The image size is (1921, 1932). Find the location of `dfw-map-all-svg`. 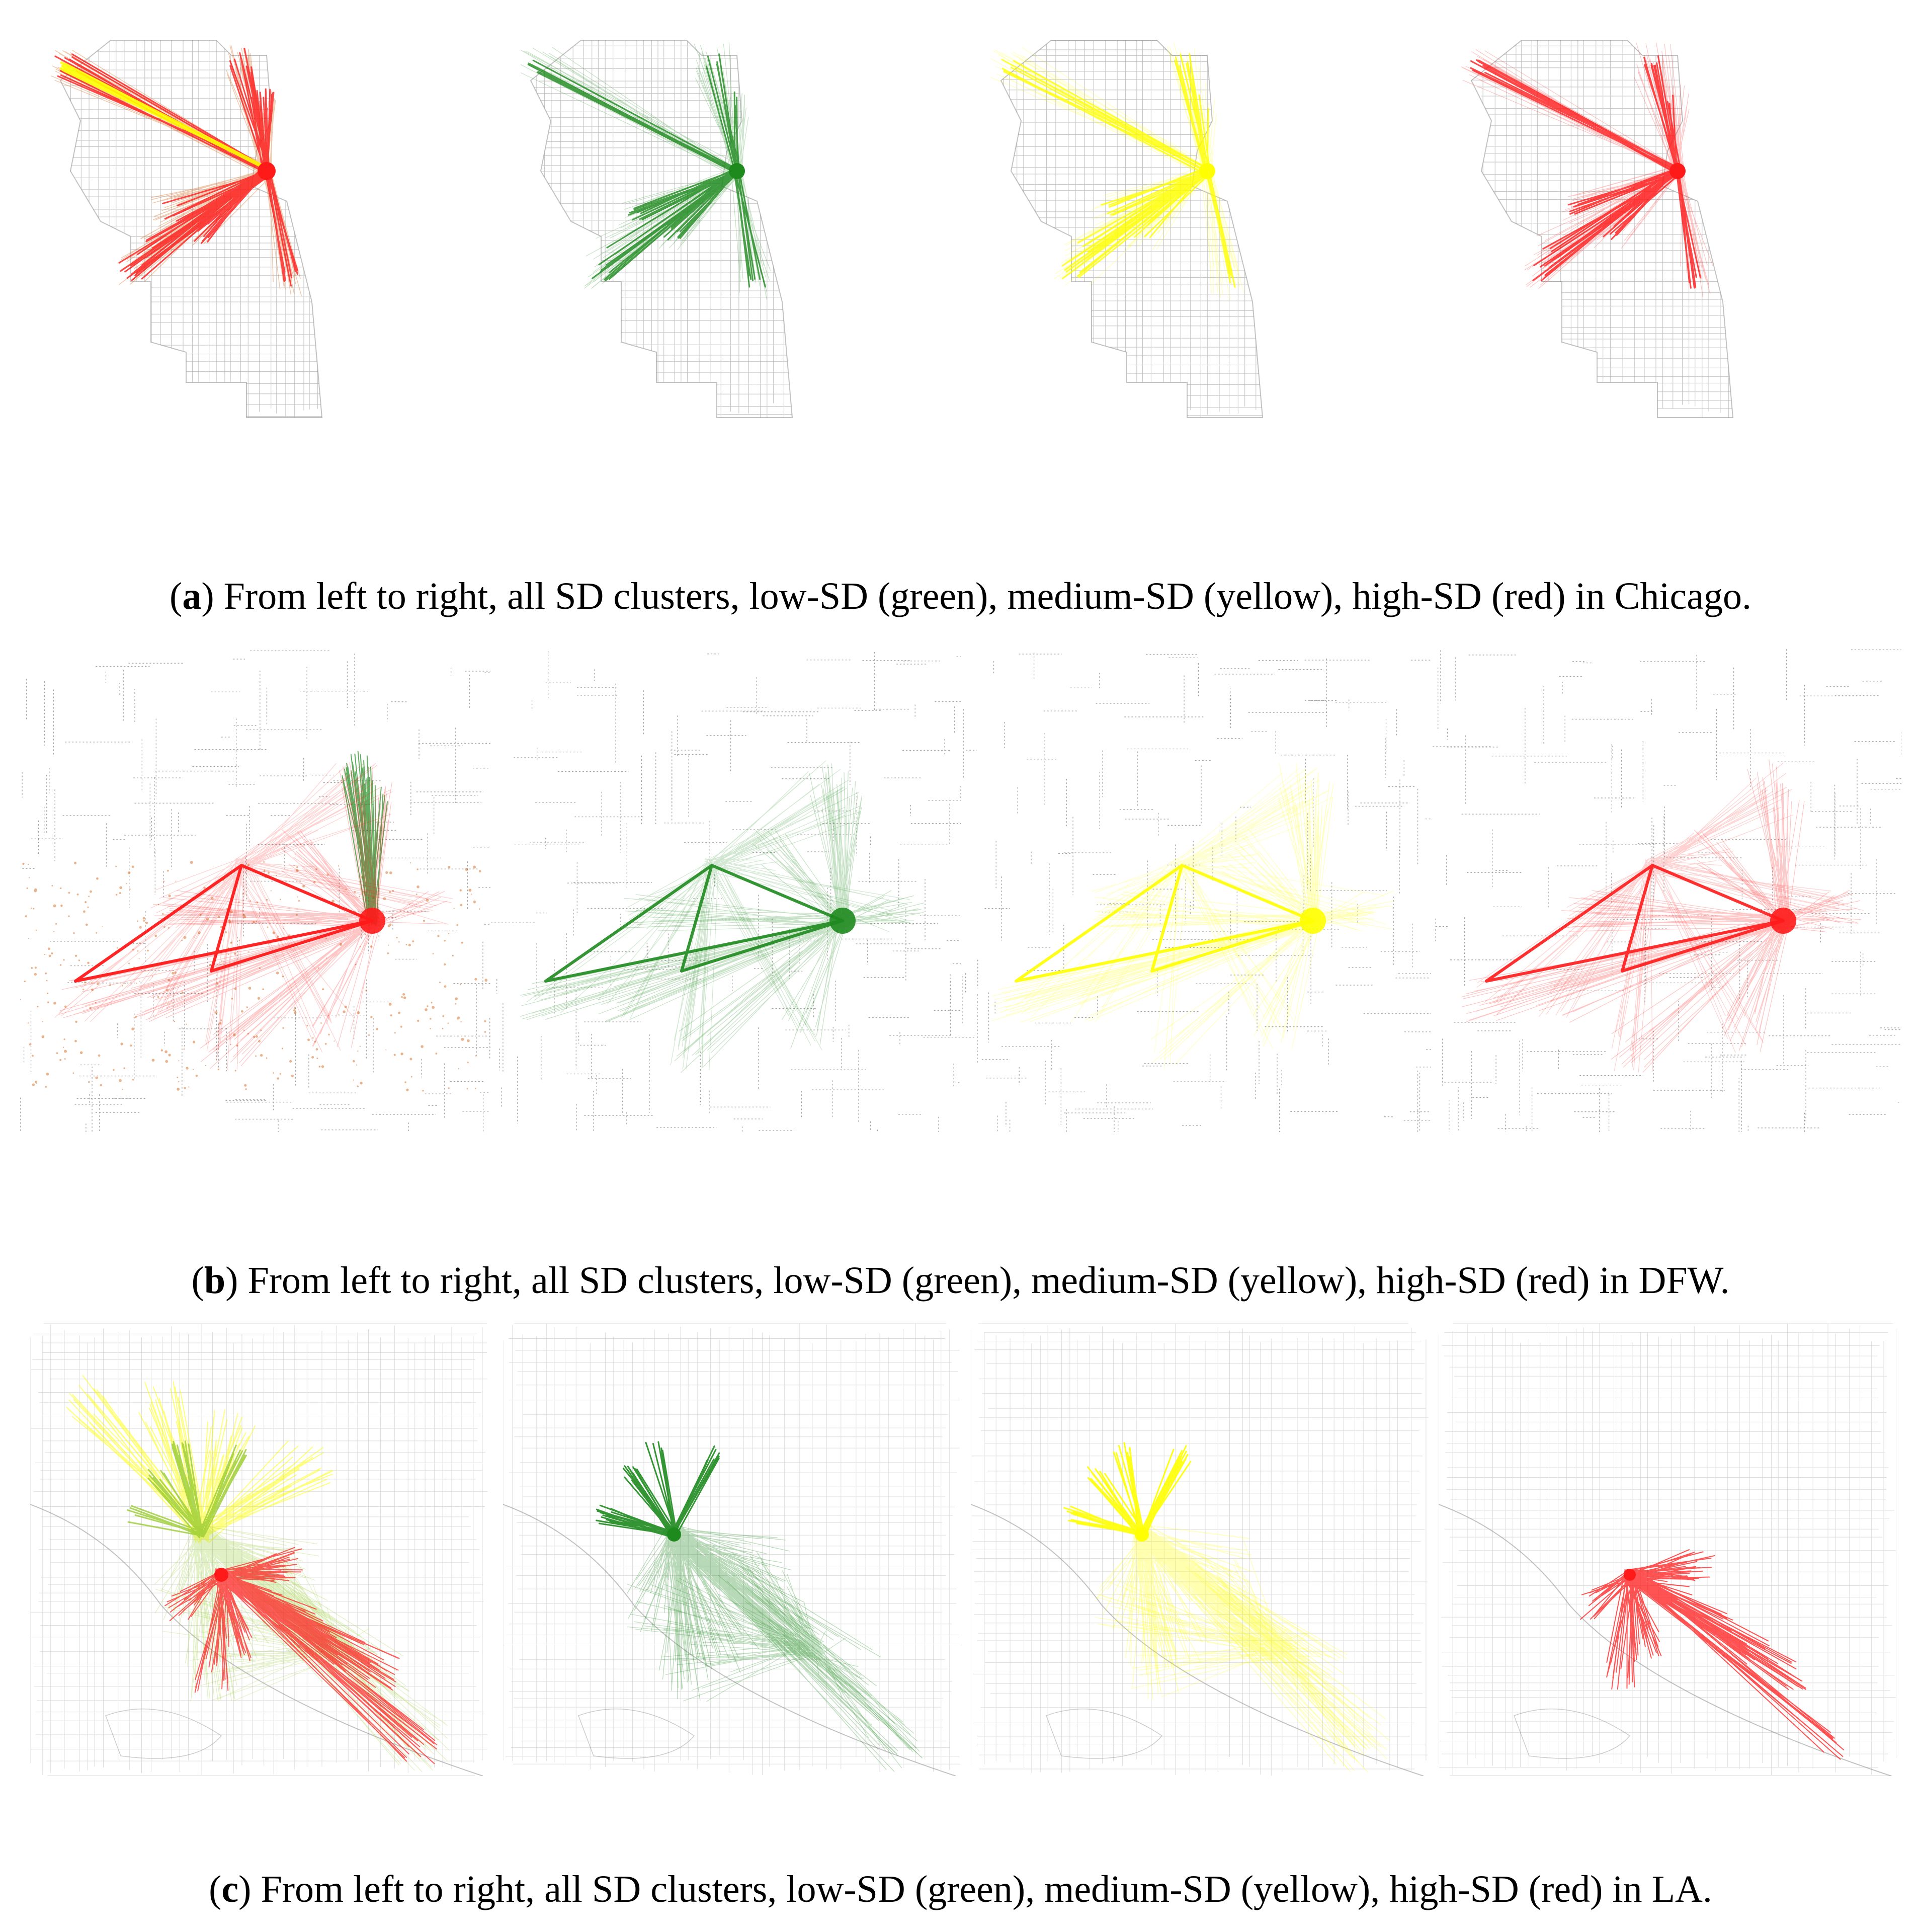

dfw-map-all-svg is located at coordinates (255, 891).